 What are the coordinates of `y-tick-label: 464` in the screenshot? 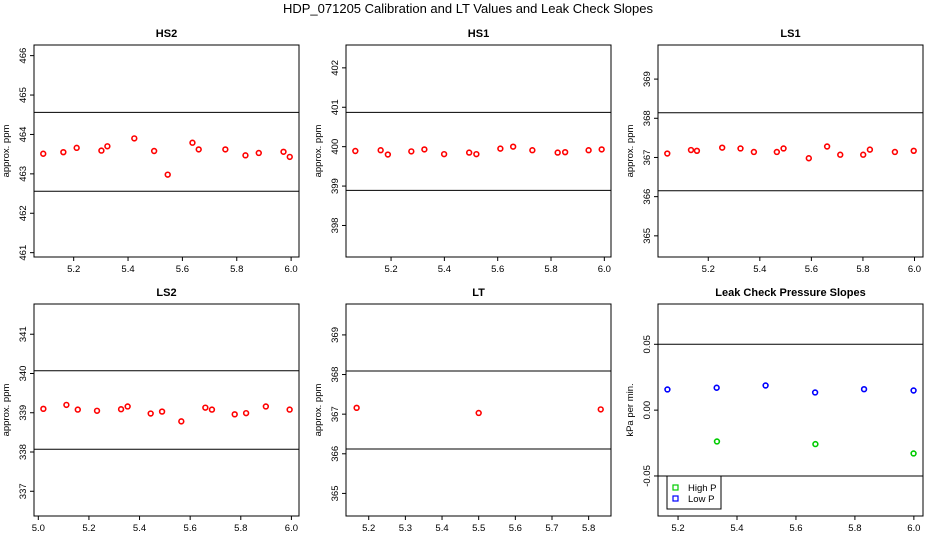 It's located at (23, 135).